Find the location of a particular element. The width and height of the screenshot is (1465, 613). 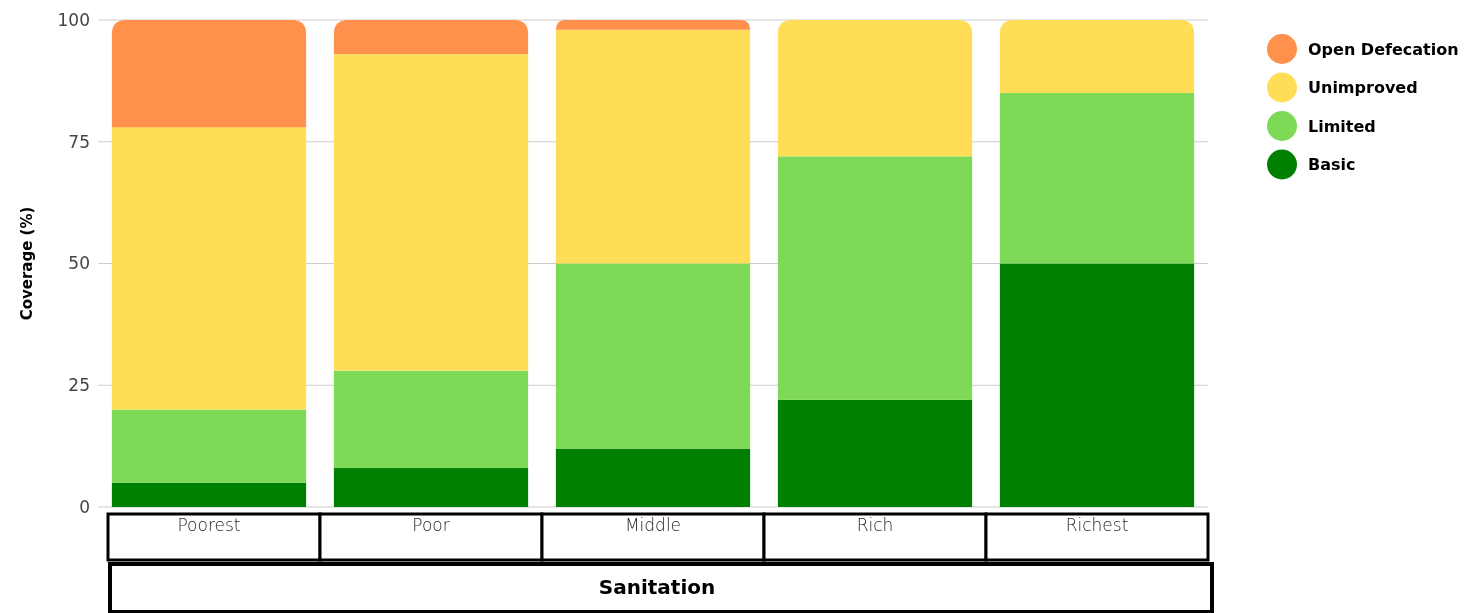

y-tick-label: 25 is located at coordinates (79, 385).